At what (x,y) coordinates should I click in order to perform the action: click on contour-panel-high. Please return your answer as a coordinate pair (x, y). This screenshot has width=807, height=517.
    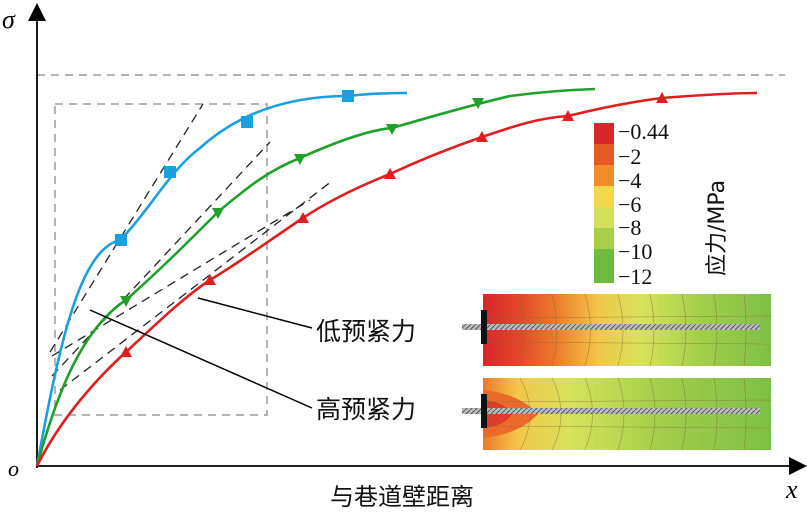
    Looking at the image, I should click on (617, 414).